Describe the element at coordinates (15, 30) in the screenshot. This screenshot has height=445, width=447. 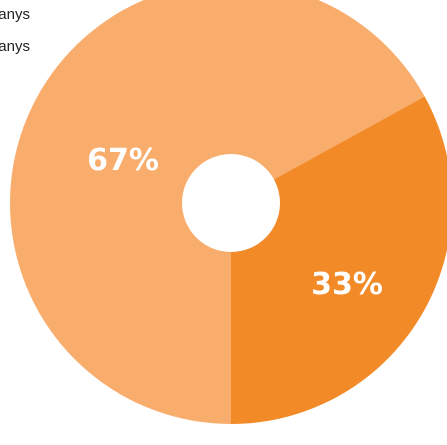
I see `legend: 0 anys 31 anys` at that location.